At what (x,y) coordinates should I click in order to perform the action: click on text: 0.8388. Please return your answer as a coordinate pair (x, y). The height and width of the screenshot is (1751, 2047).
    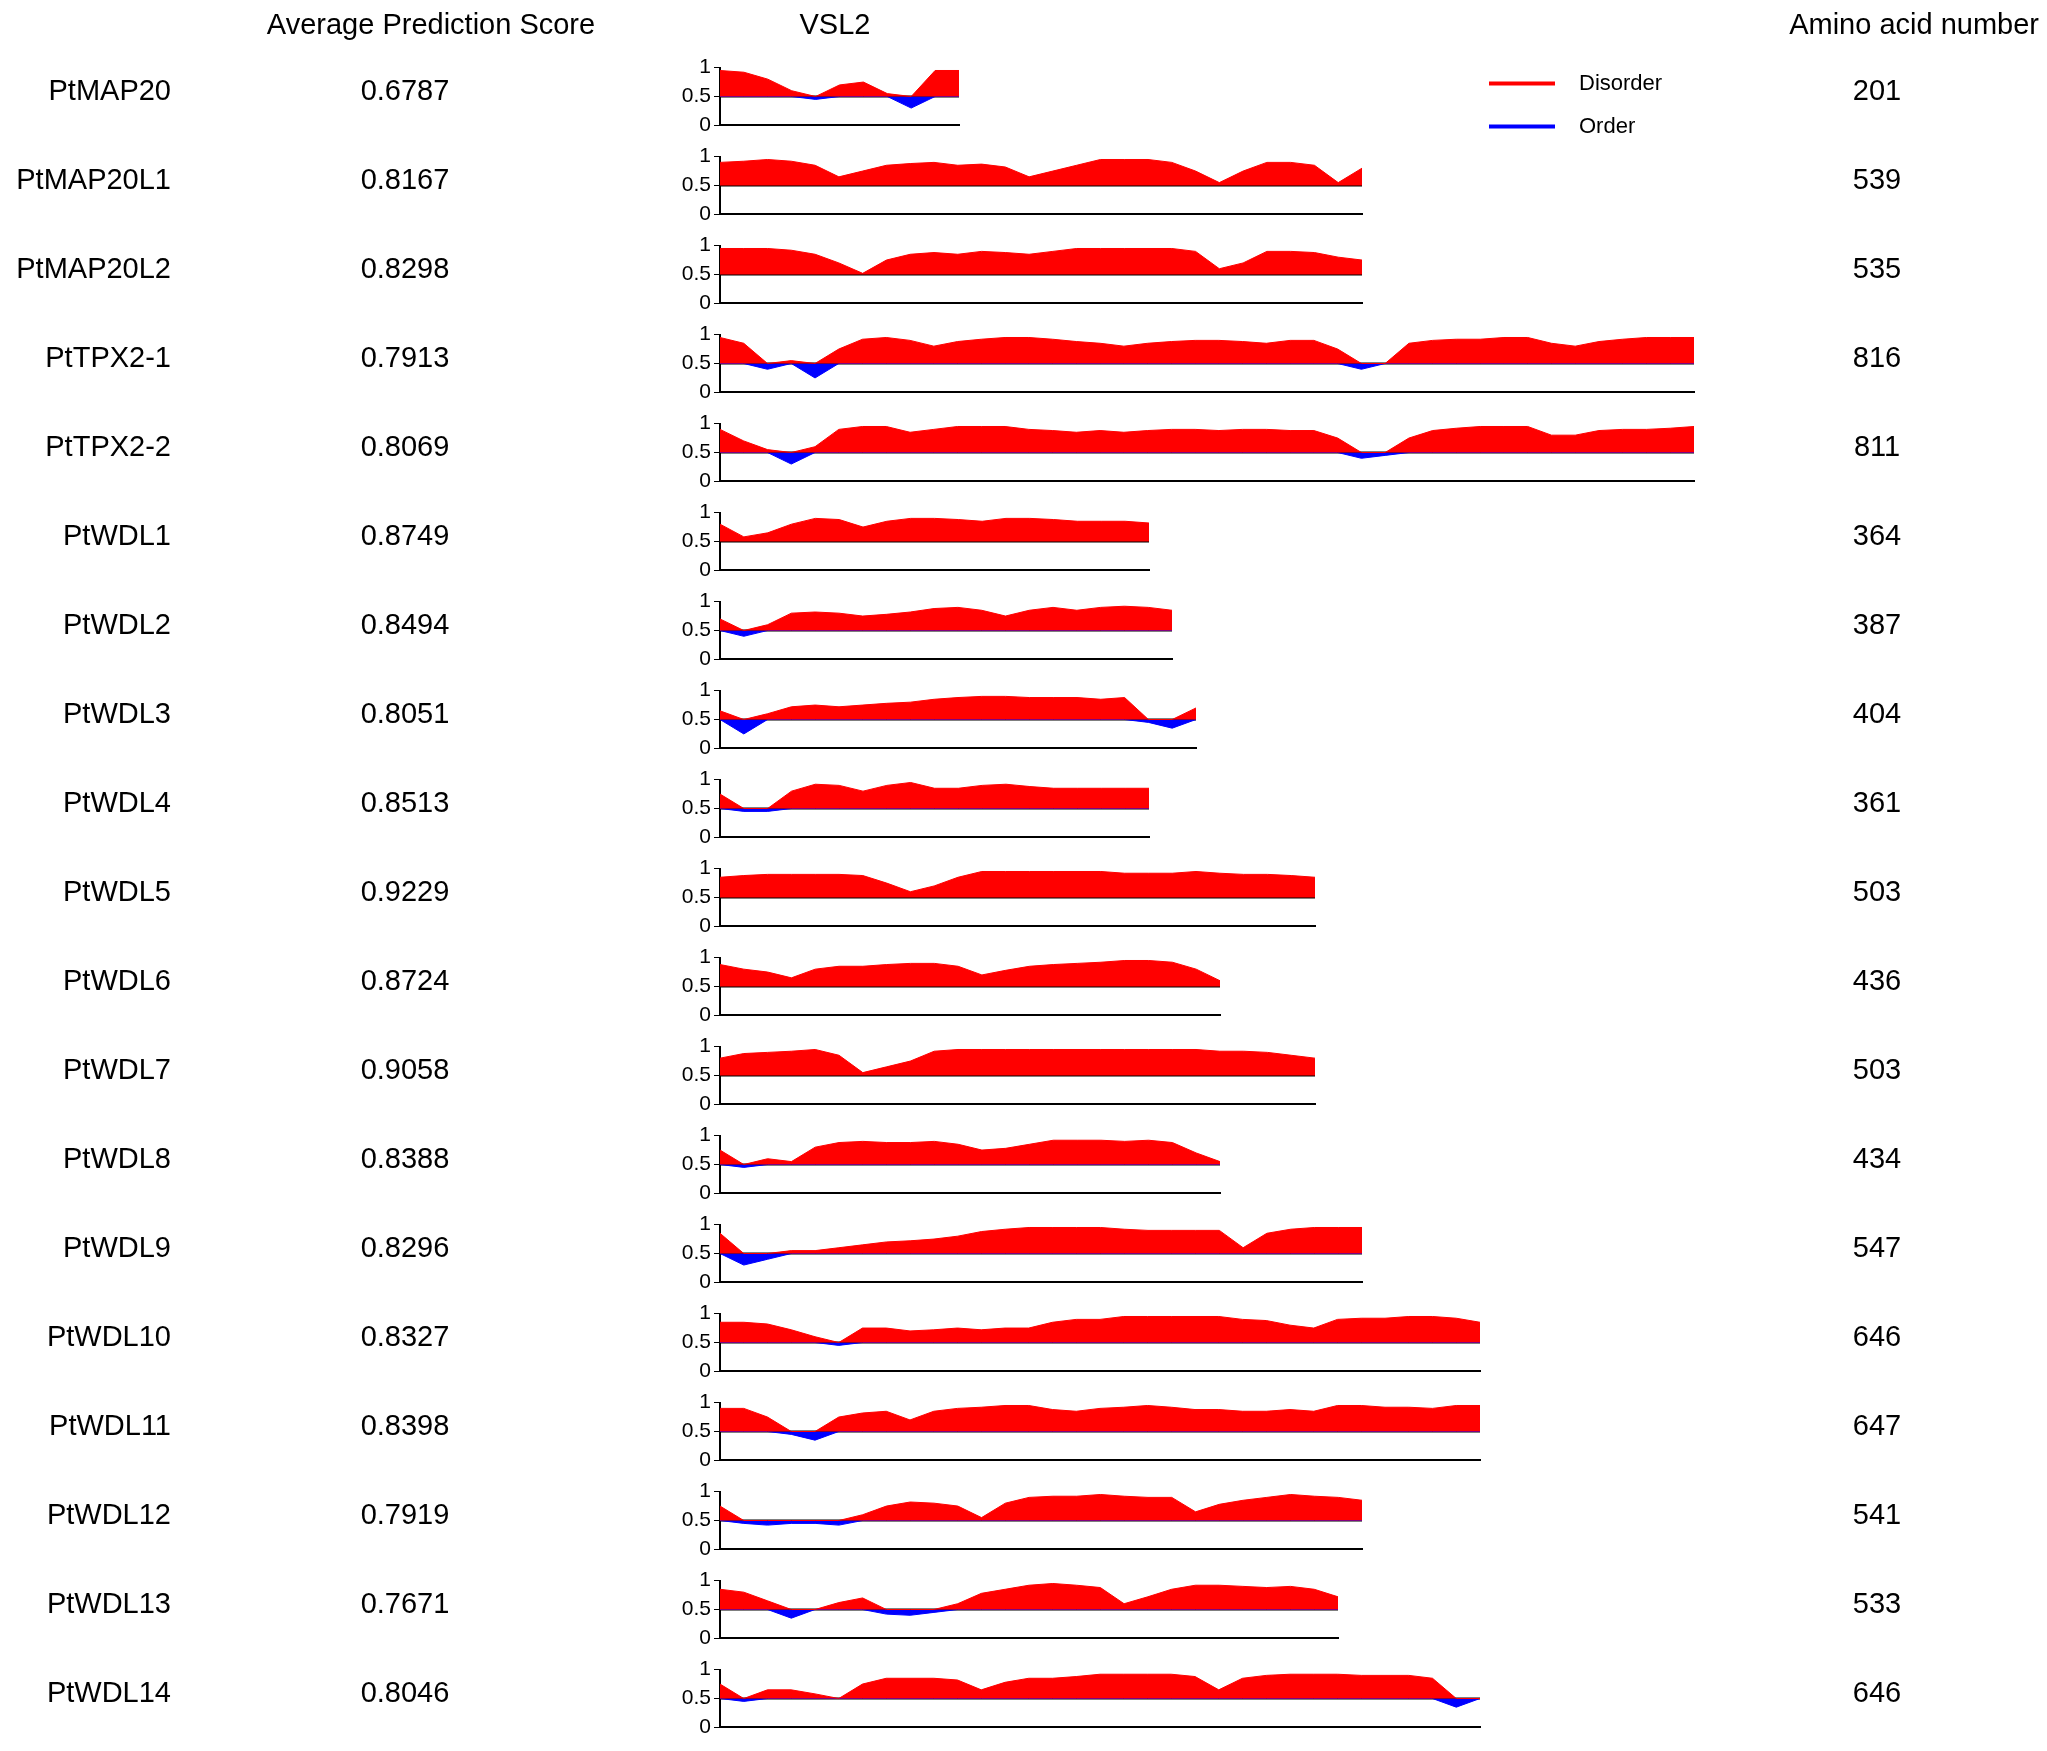
    Looking at the image, I should click on (405, 1158).